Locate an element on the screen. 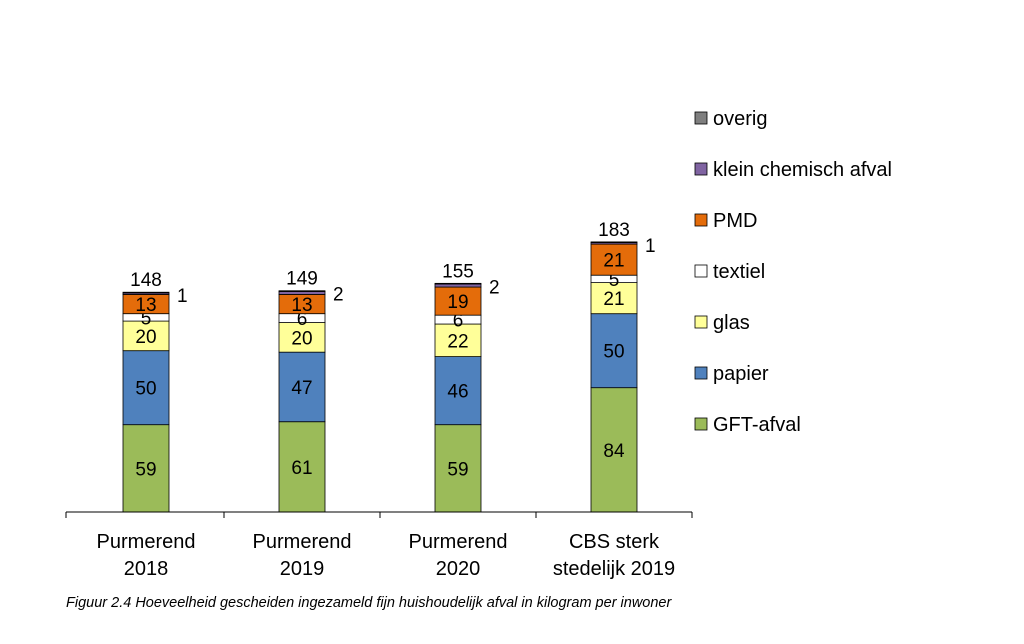 The height and width of the screenshot is (644, 1024). total-label: 155 is located at coordinates (458, 271).